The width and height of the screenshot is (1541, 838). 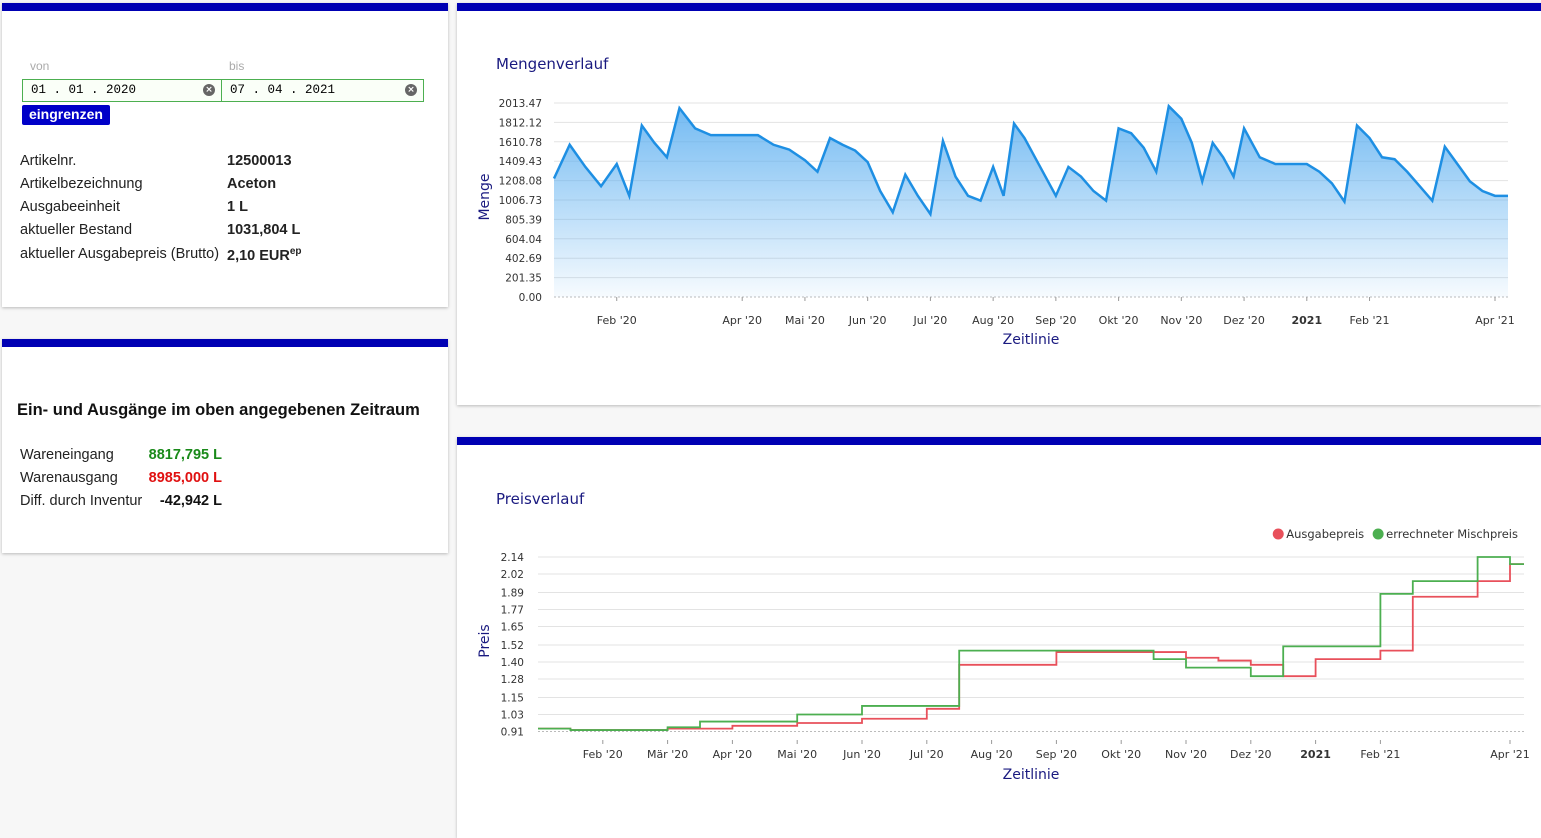 I want to click on legend-label: Ausgabepreis, so click(x=1325, y=534).